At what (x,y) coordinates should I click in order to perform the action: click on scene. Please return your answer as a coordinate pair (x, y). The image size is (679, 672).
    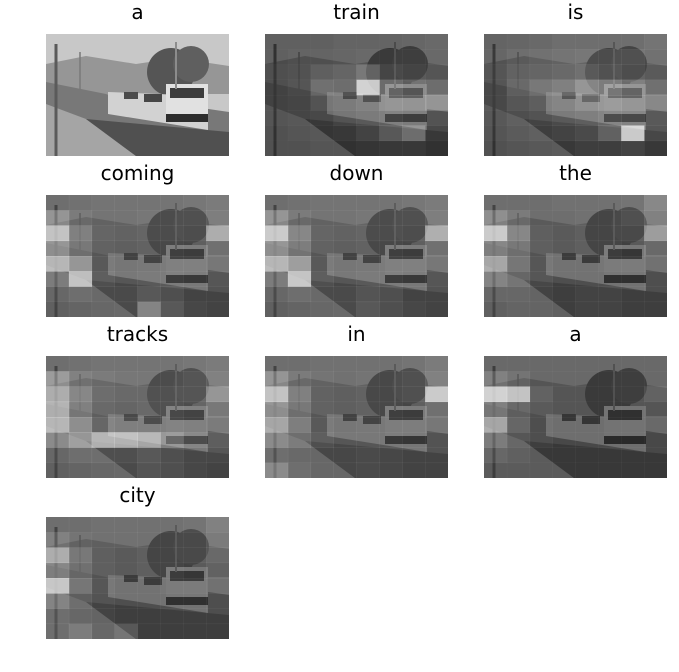
    Looking at the image, I should click on (137, 578).